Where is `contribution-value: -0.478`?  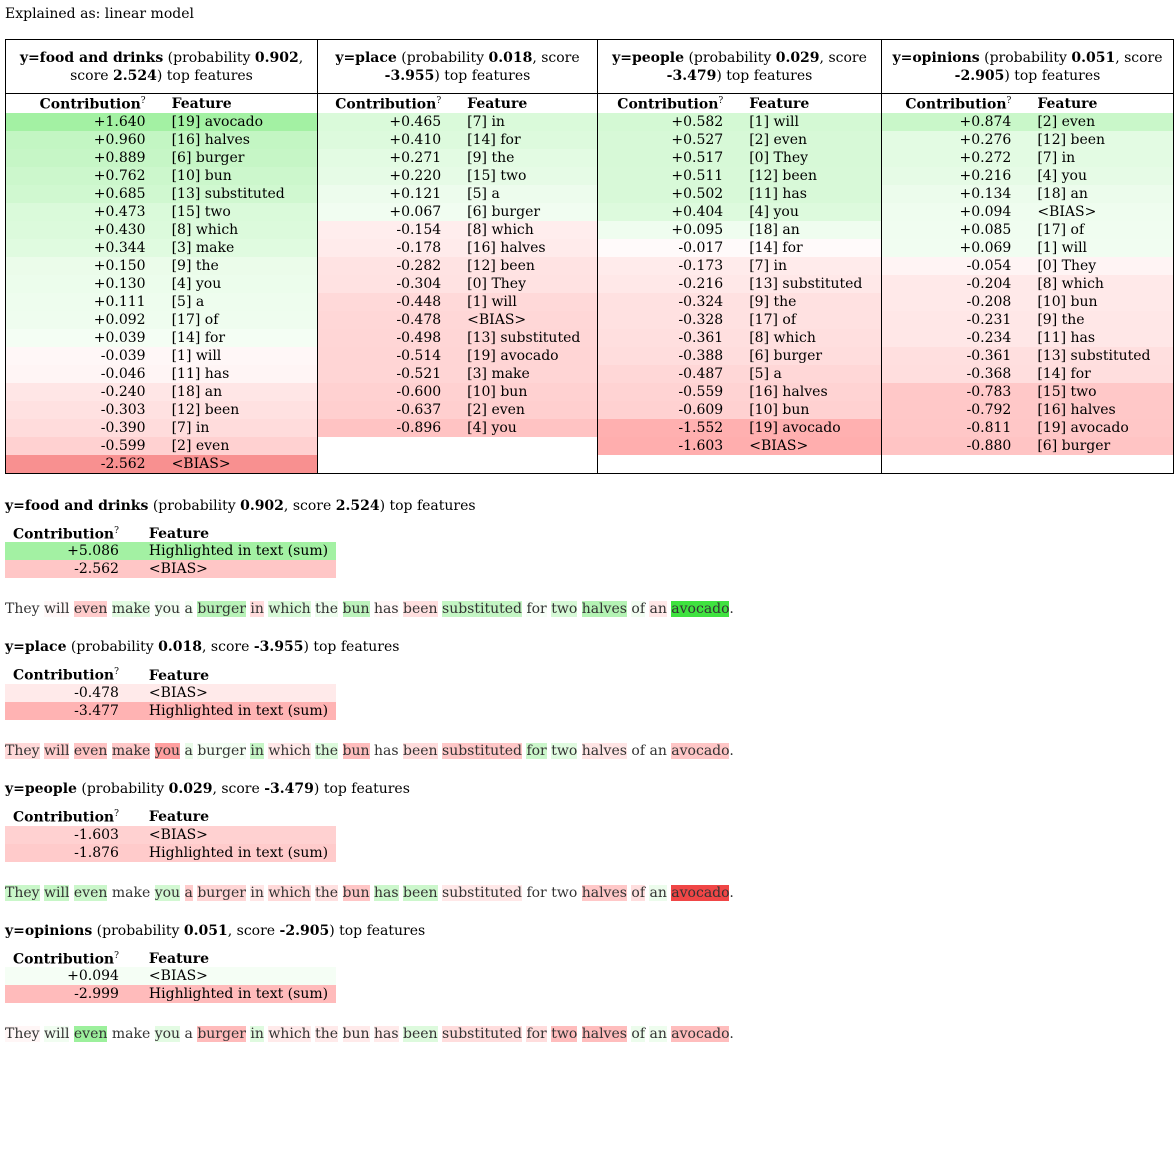
contribution-value: -0.478 is located at coordinates (419, 319).